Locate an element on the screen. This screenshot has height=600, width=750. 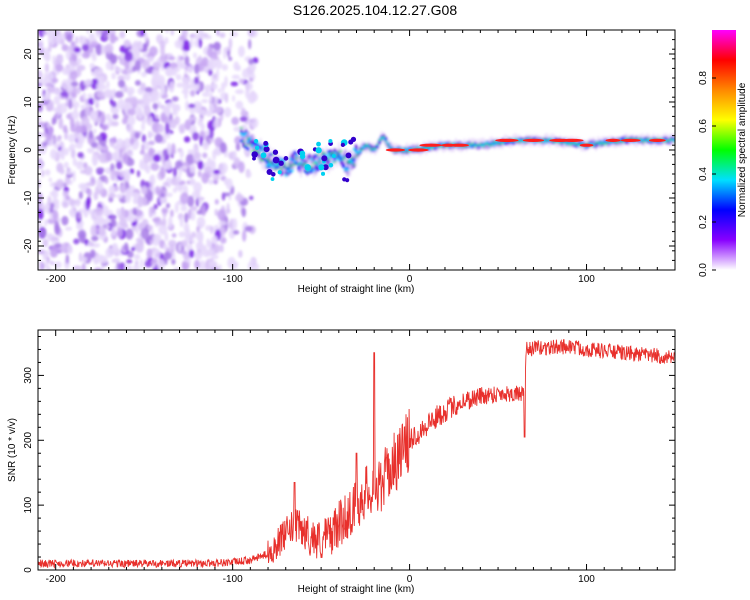
spectrogram-y-tick-label: -10 is located at coordinates (28, 197).